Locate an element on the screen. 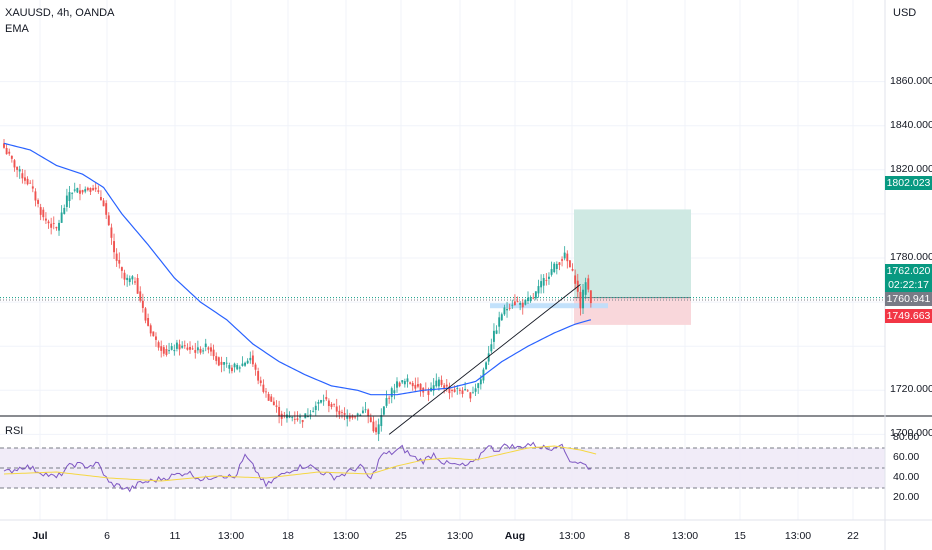 This screenshot has height=550, width=932. price-tick-label: 1780.000 is located at coordinates (911, 257).